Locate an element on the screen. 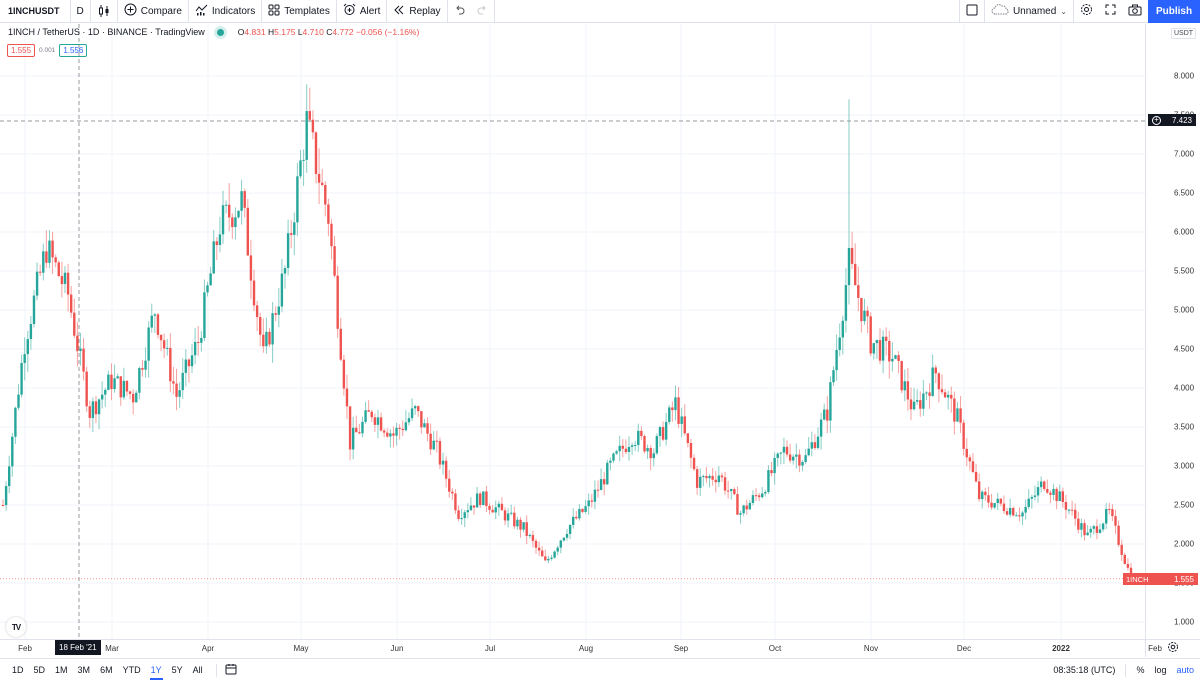  market-status-dot is located at coordinates (220, 32).